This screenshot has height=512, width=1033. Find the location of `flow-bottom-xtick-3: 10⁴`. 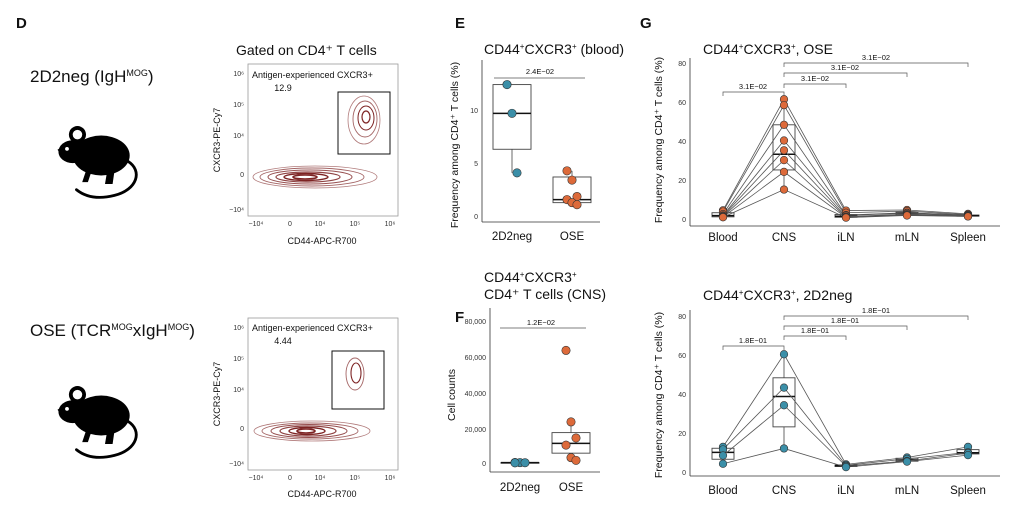

flow-bottom-xtick-3: 10⁴ is located at coordinates (320, 478).